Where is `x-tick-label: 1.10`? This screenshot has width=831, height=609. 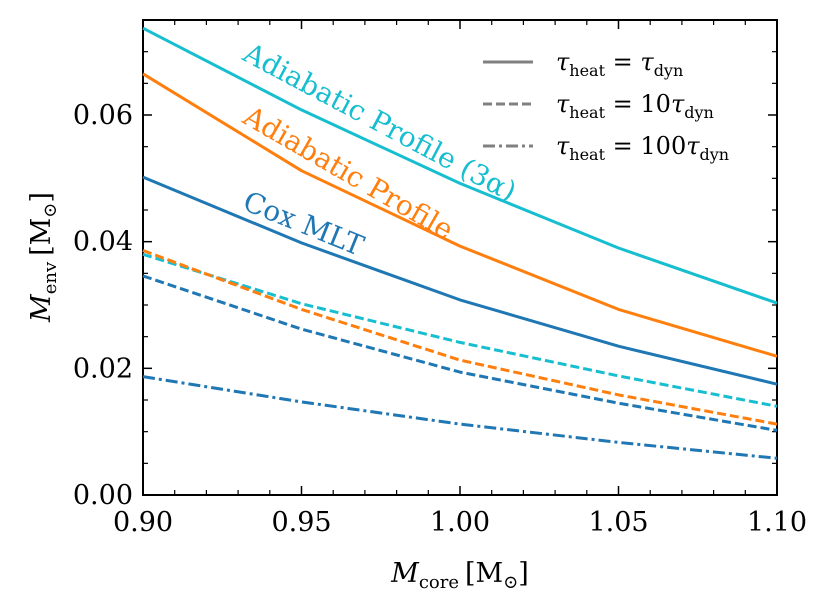 x-tick-label: 1.10 is located at coordinates (777, 522).